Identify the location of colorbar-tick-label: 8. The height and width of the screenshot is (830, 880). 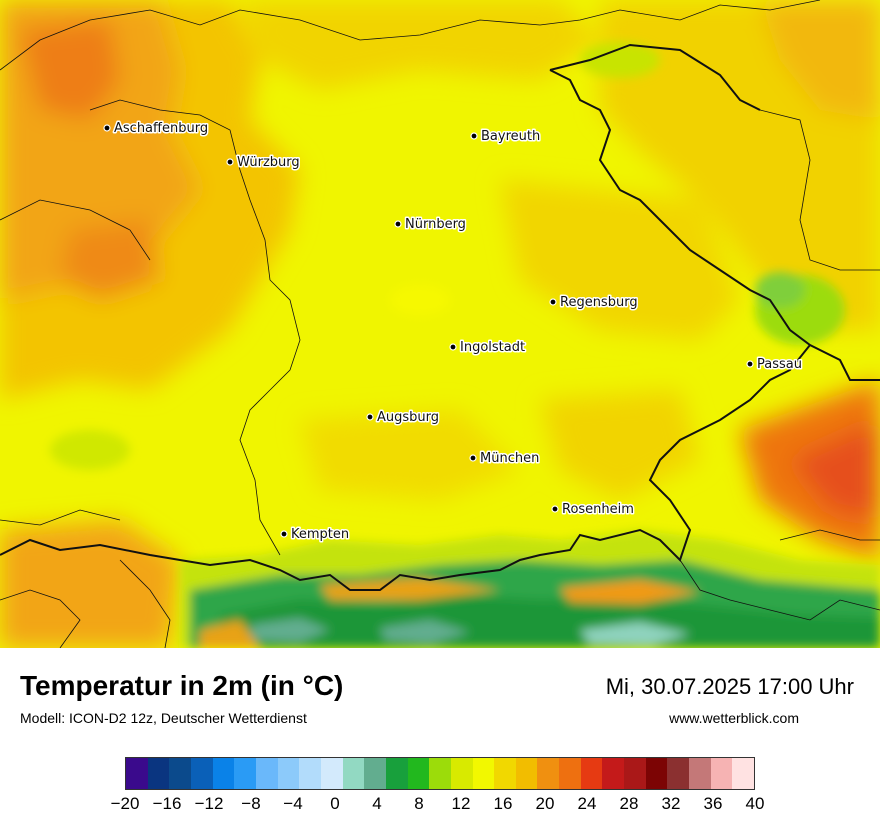
(419, 803).